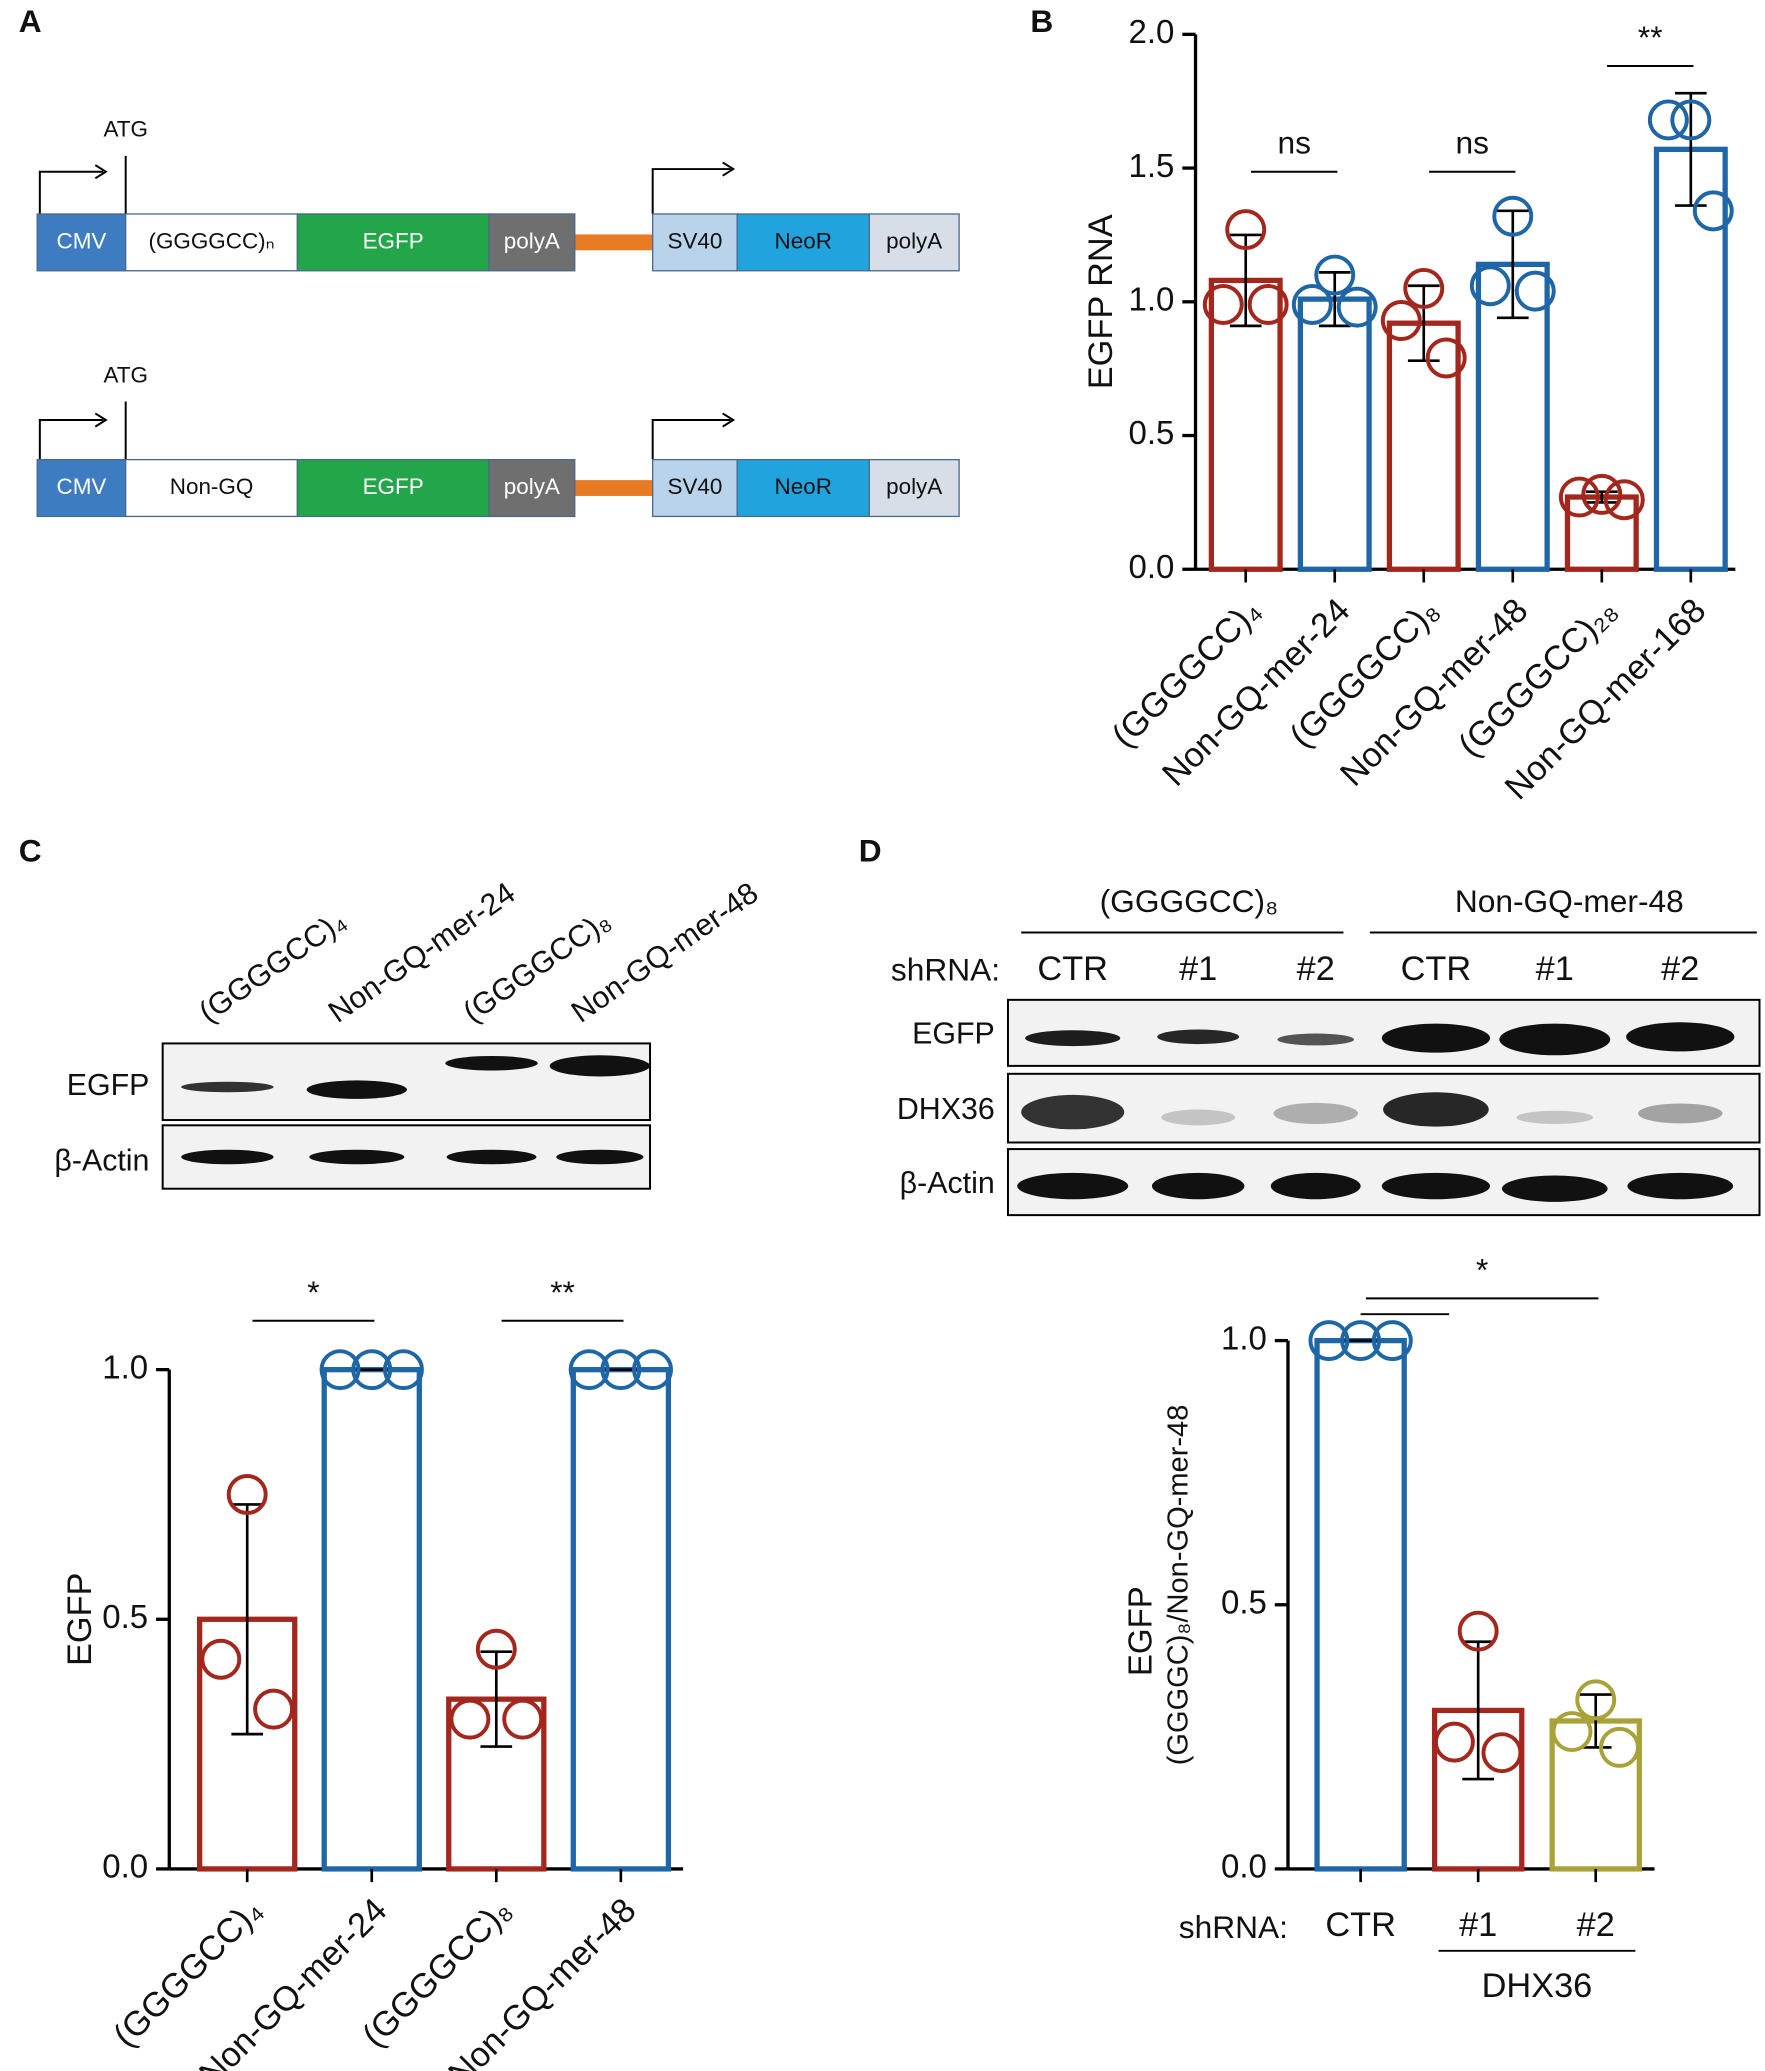 This screenshot has height=2071, width=1765. What do you see at coordinates (1198, 969) in the screenshot?
I see `blot-lane-label: #1` at bounding box center [1198, 969].